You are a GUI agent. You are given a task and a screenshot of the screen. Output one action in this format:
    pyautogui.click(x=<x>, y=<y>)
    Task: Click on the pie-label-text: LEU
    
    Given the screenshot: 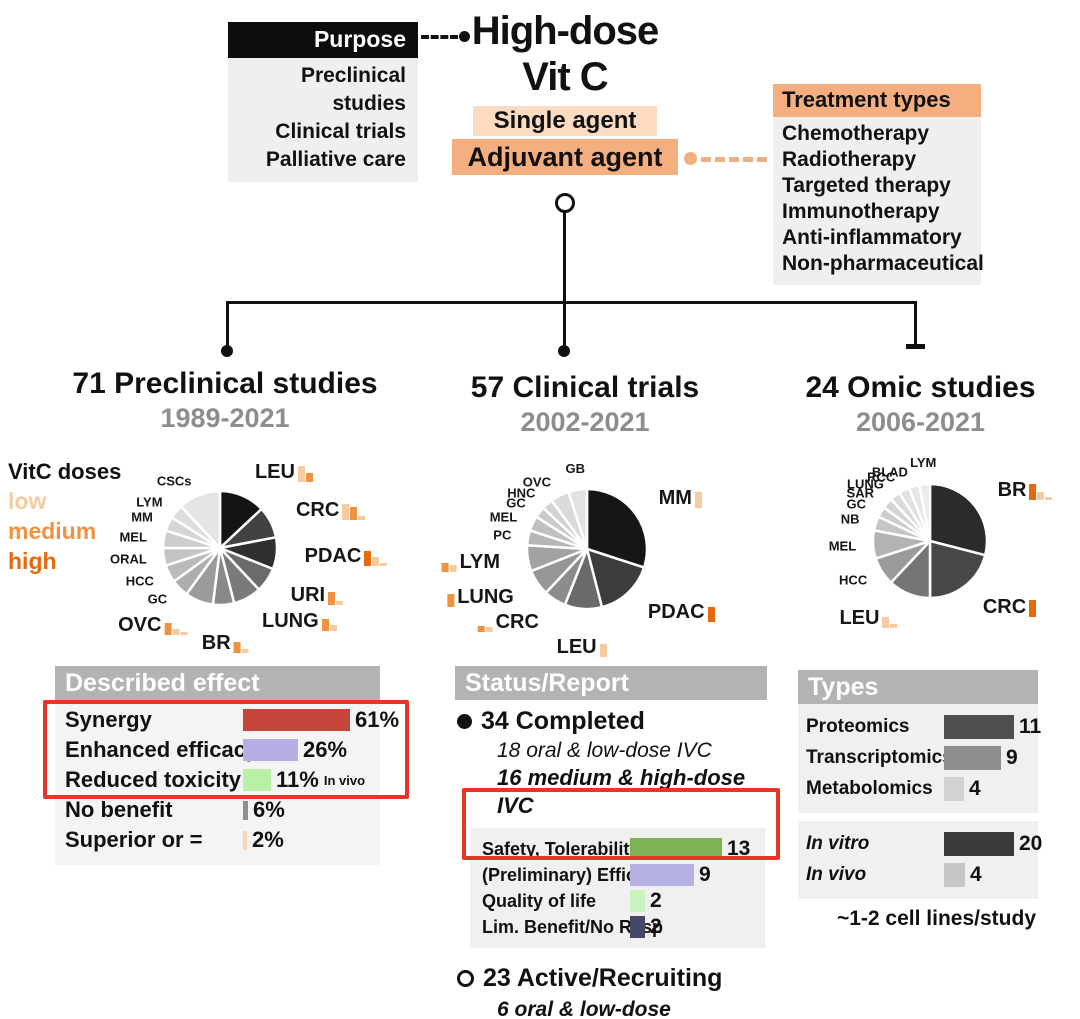 What is the action you would take?
    pyautogui.click(x=576, y=646)
    